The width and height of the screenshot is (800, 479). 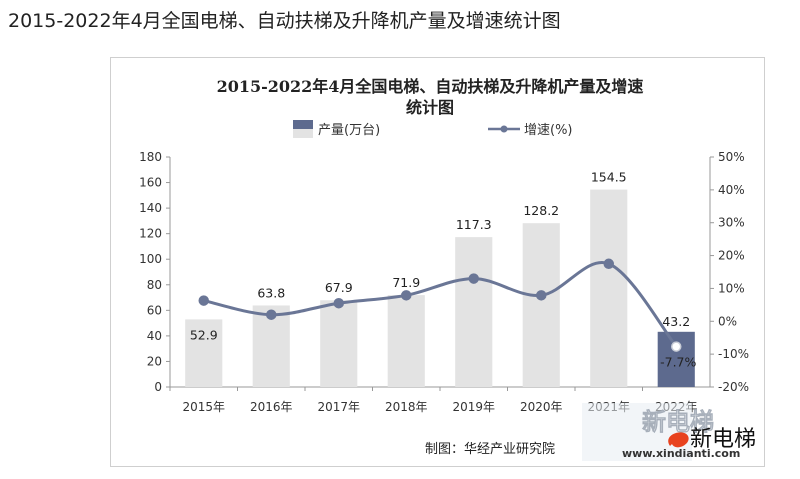 What do you see at coordinates (150, 208) in the screenshot?
I see `y-left-tick-label: 140` at bounding box center [150, 208].